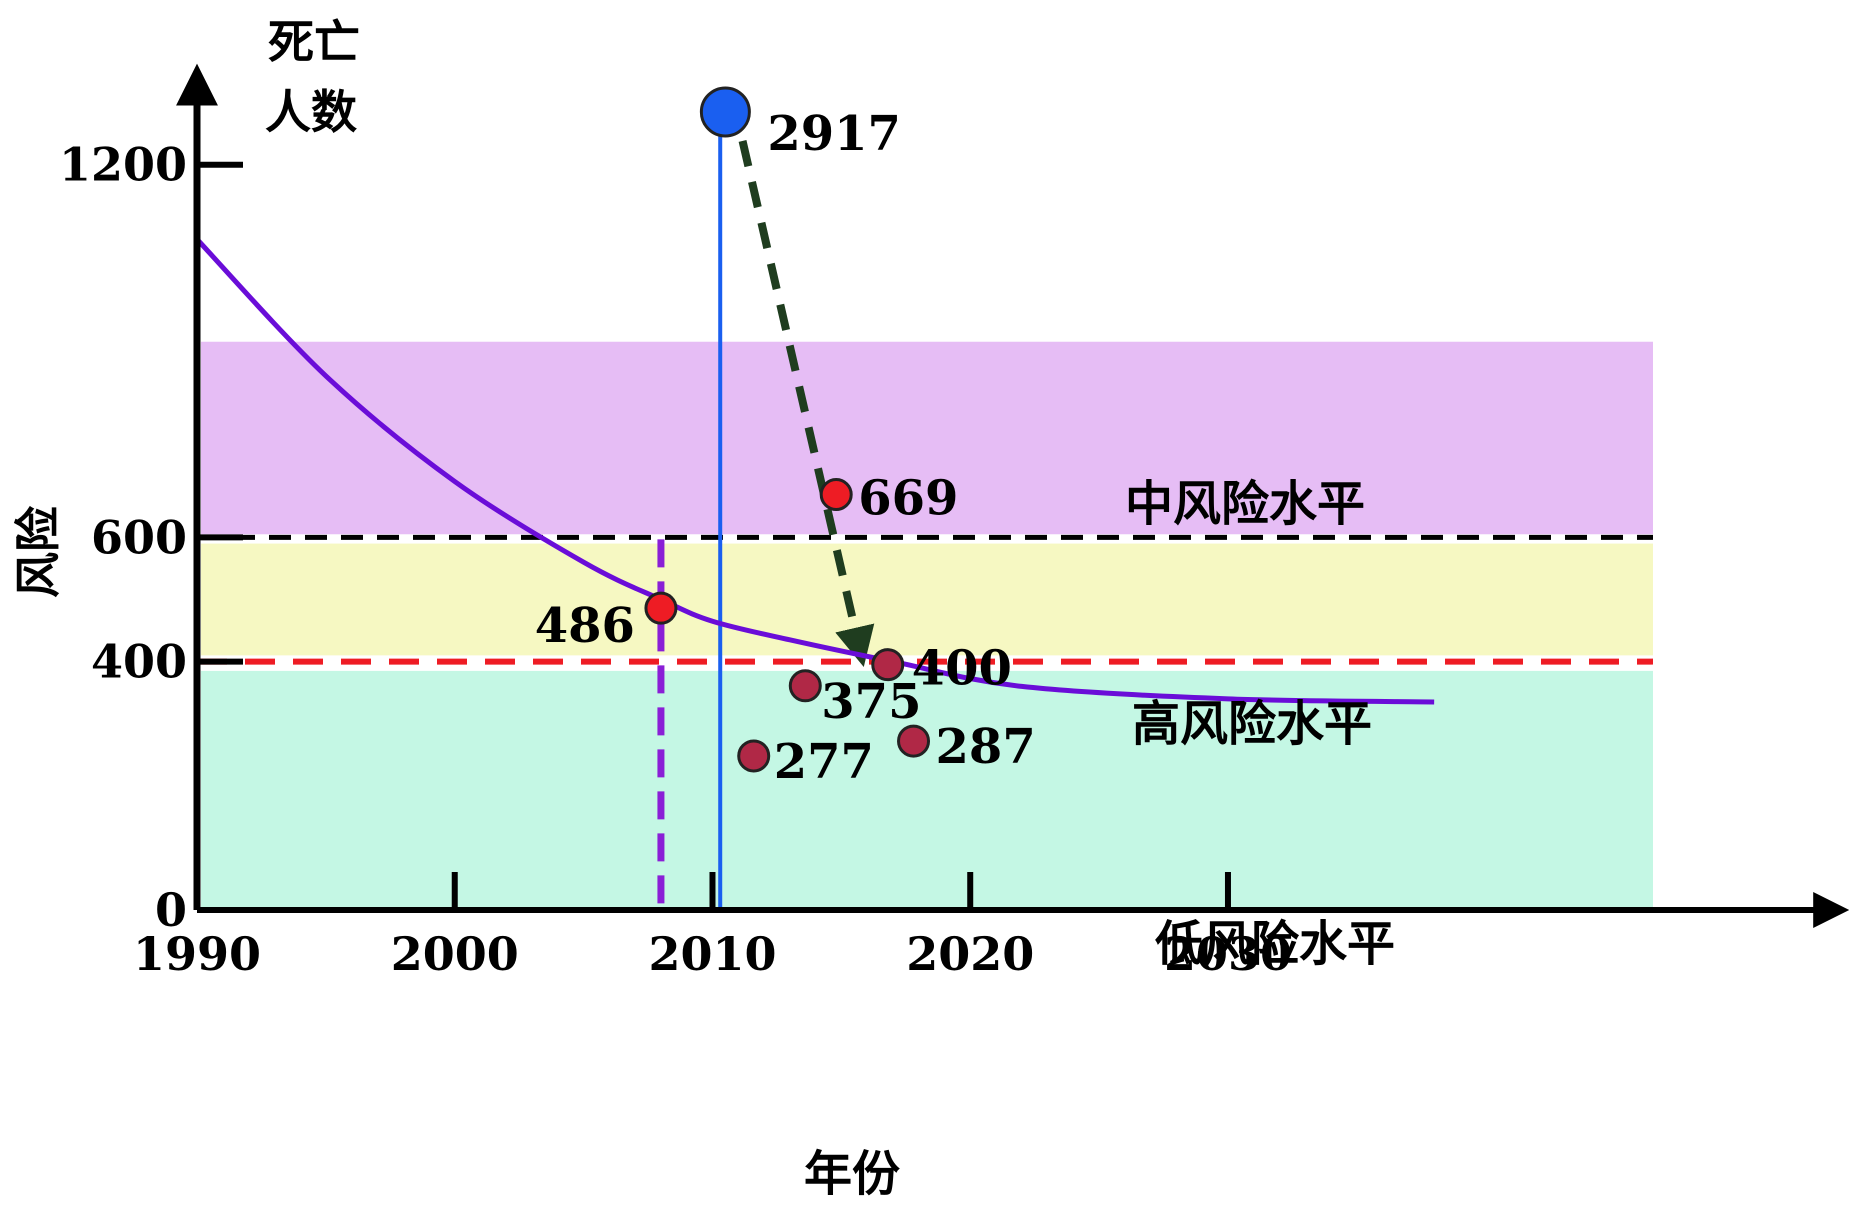 This screenshot has width=1858, height=1210. I want to click on x-tick-label: 2020, so click(970, 954).